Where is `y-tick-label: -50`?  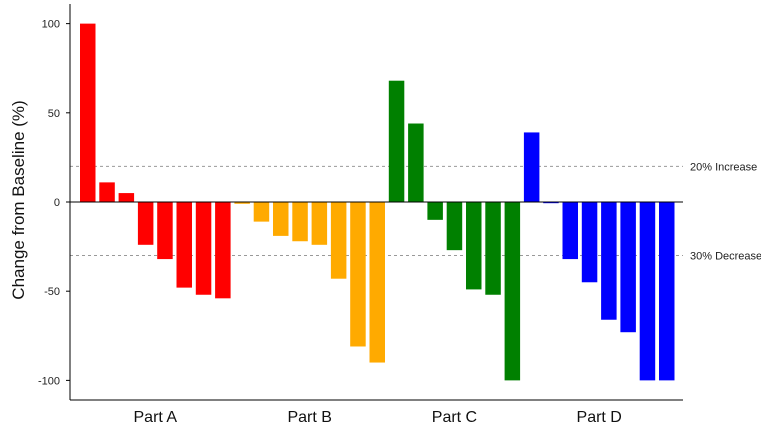 y-tick-label: -50 is located at coordinates (52, 292).